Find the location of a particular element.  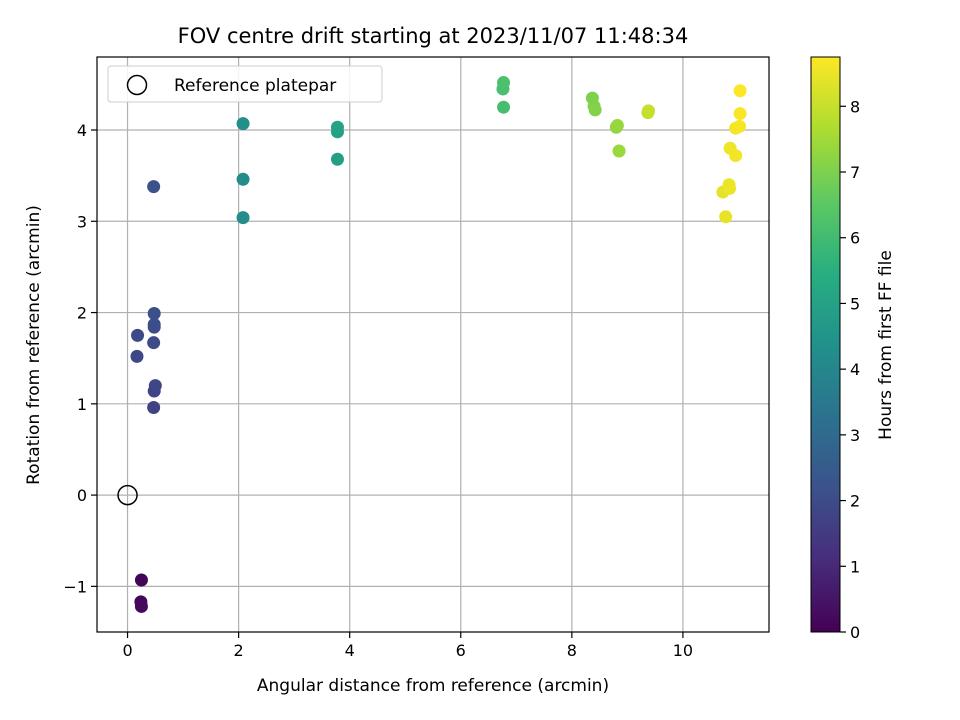

colorbar-tick-label: 2 is located at coordinates (855, 501).